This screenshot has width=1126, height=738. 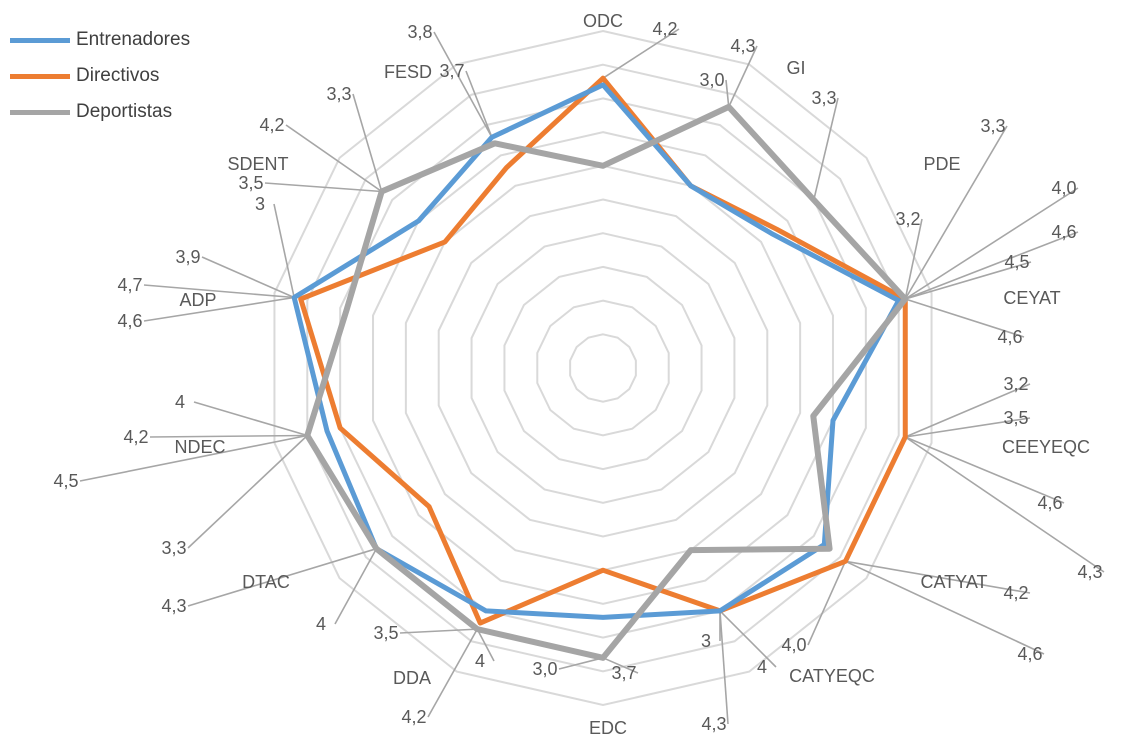 What do you see at coordinates (795, 68) in the screenshot?
I see `axis-label-gi: GI` at bounding box center [795, 68].